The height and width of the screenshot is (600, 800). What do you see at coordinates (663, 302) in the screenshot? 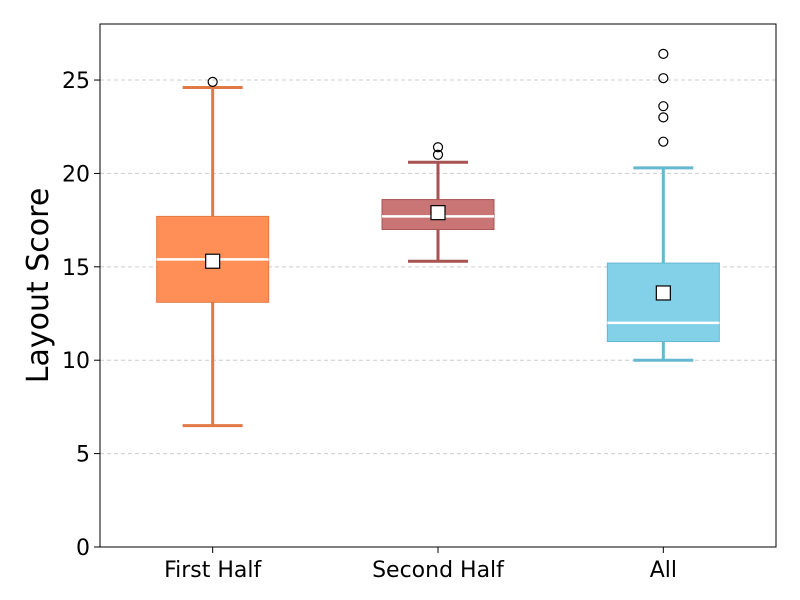
I see `iqr-box` at bounding box center [663, 302].